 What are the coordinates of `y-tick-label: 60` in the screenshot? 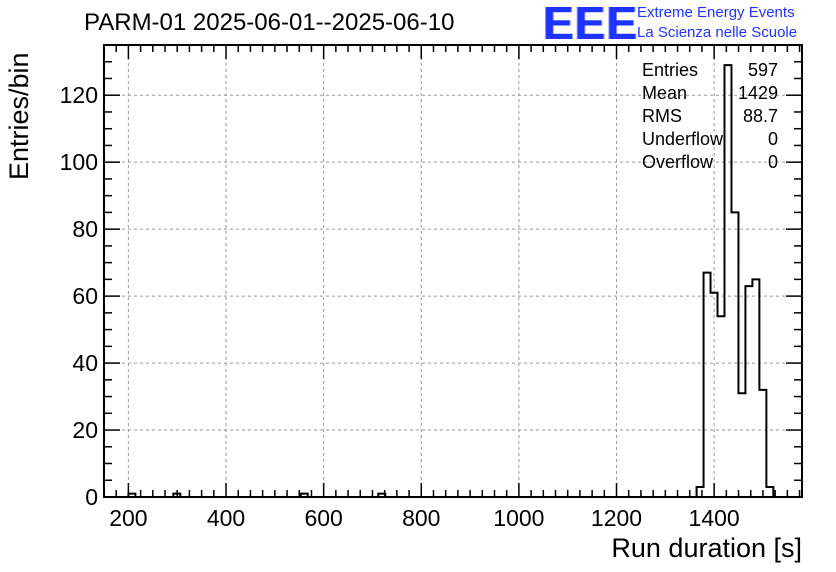 It's located at (85, 296).